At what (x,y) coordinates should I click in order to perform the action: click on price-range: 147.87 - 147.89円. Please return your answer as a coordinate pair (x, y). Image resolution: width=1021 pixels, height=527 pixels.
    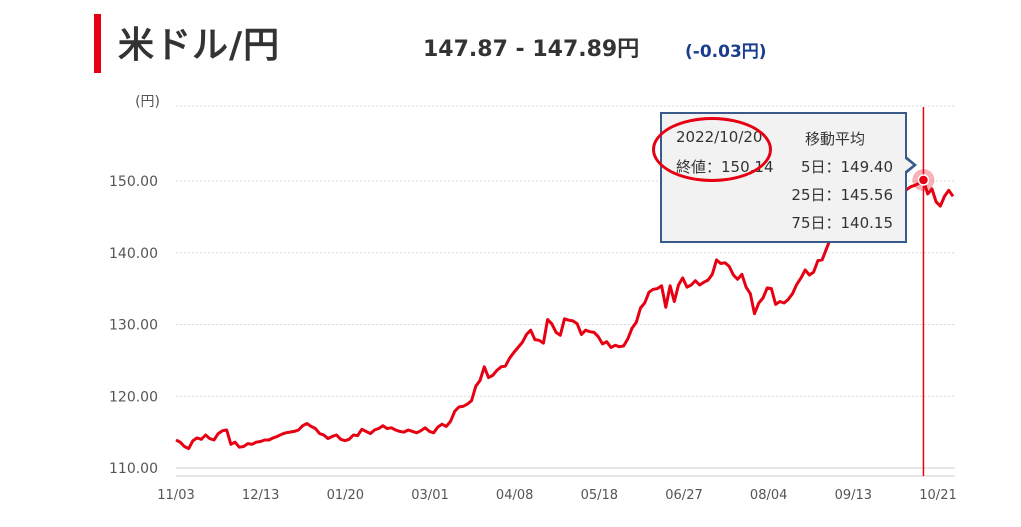
    Looking at the image, I should click on (531, 49).